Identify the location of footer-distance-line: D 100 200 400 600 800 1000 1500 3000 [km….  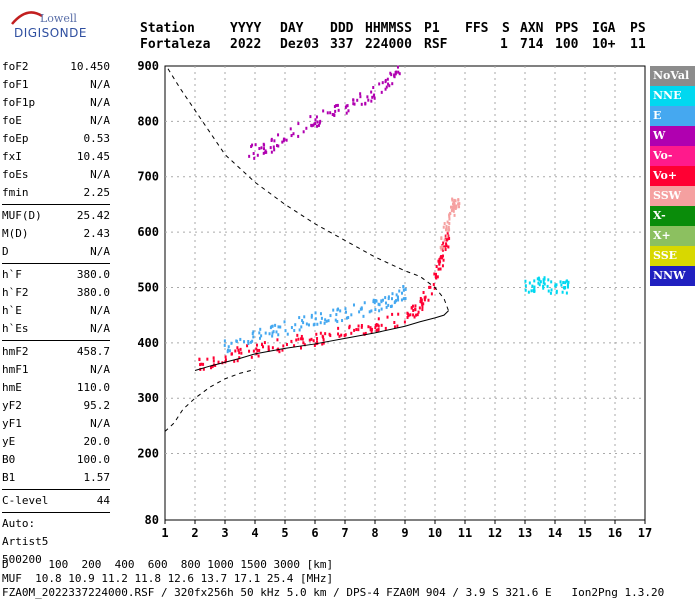
(168, 564).